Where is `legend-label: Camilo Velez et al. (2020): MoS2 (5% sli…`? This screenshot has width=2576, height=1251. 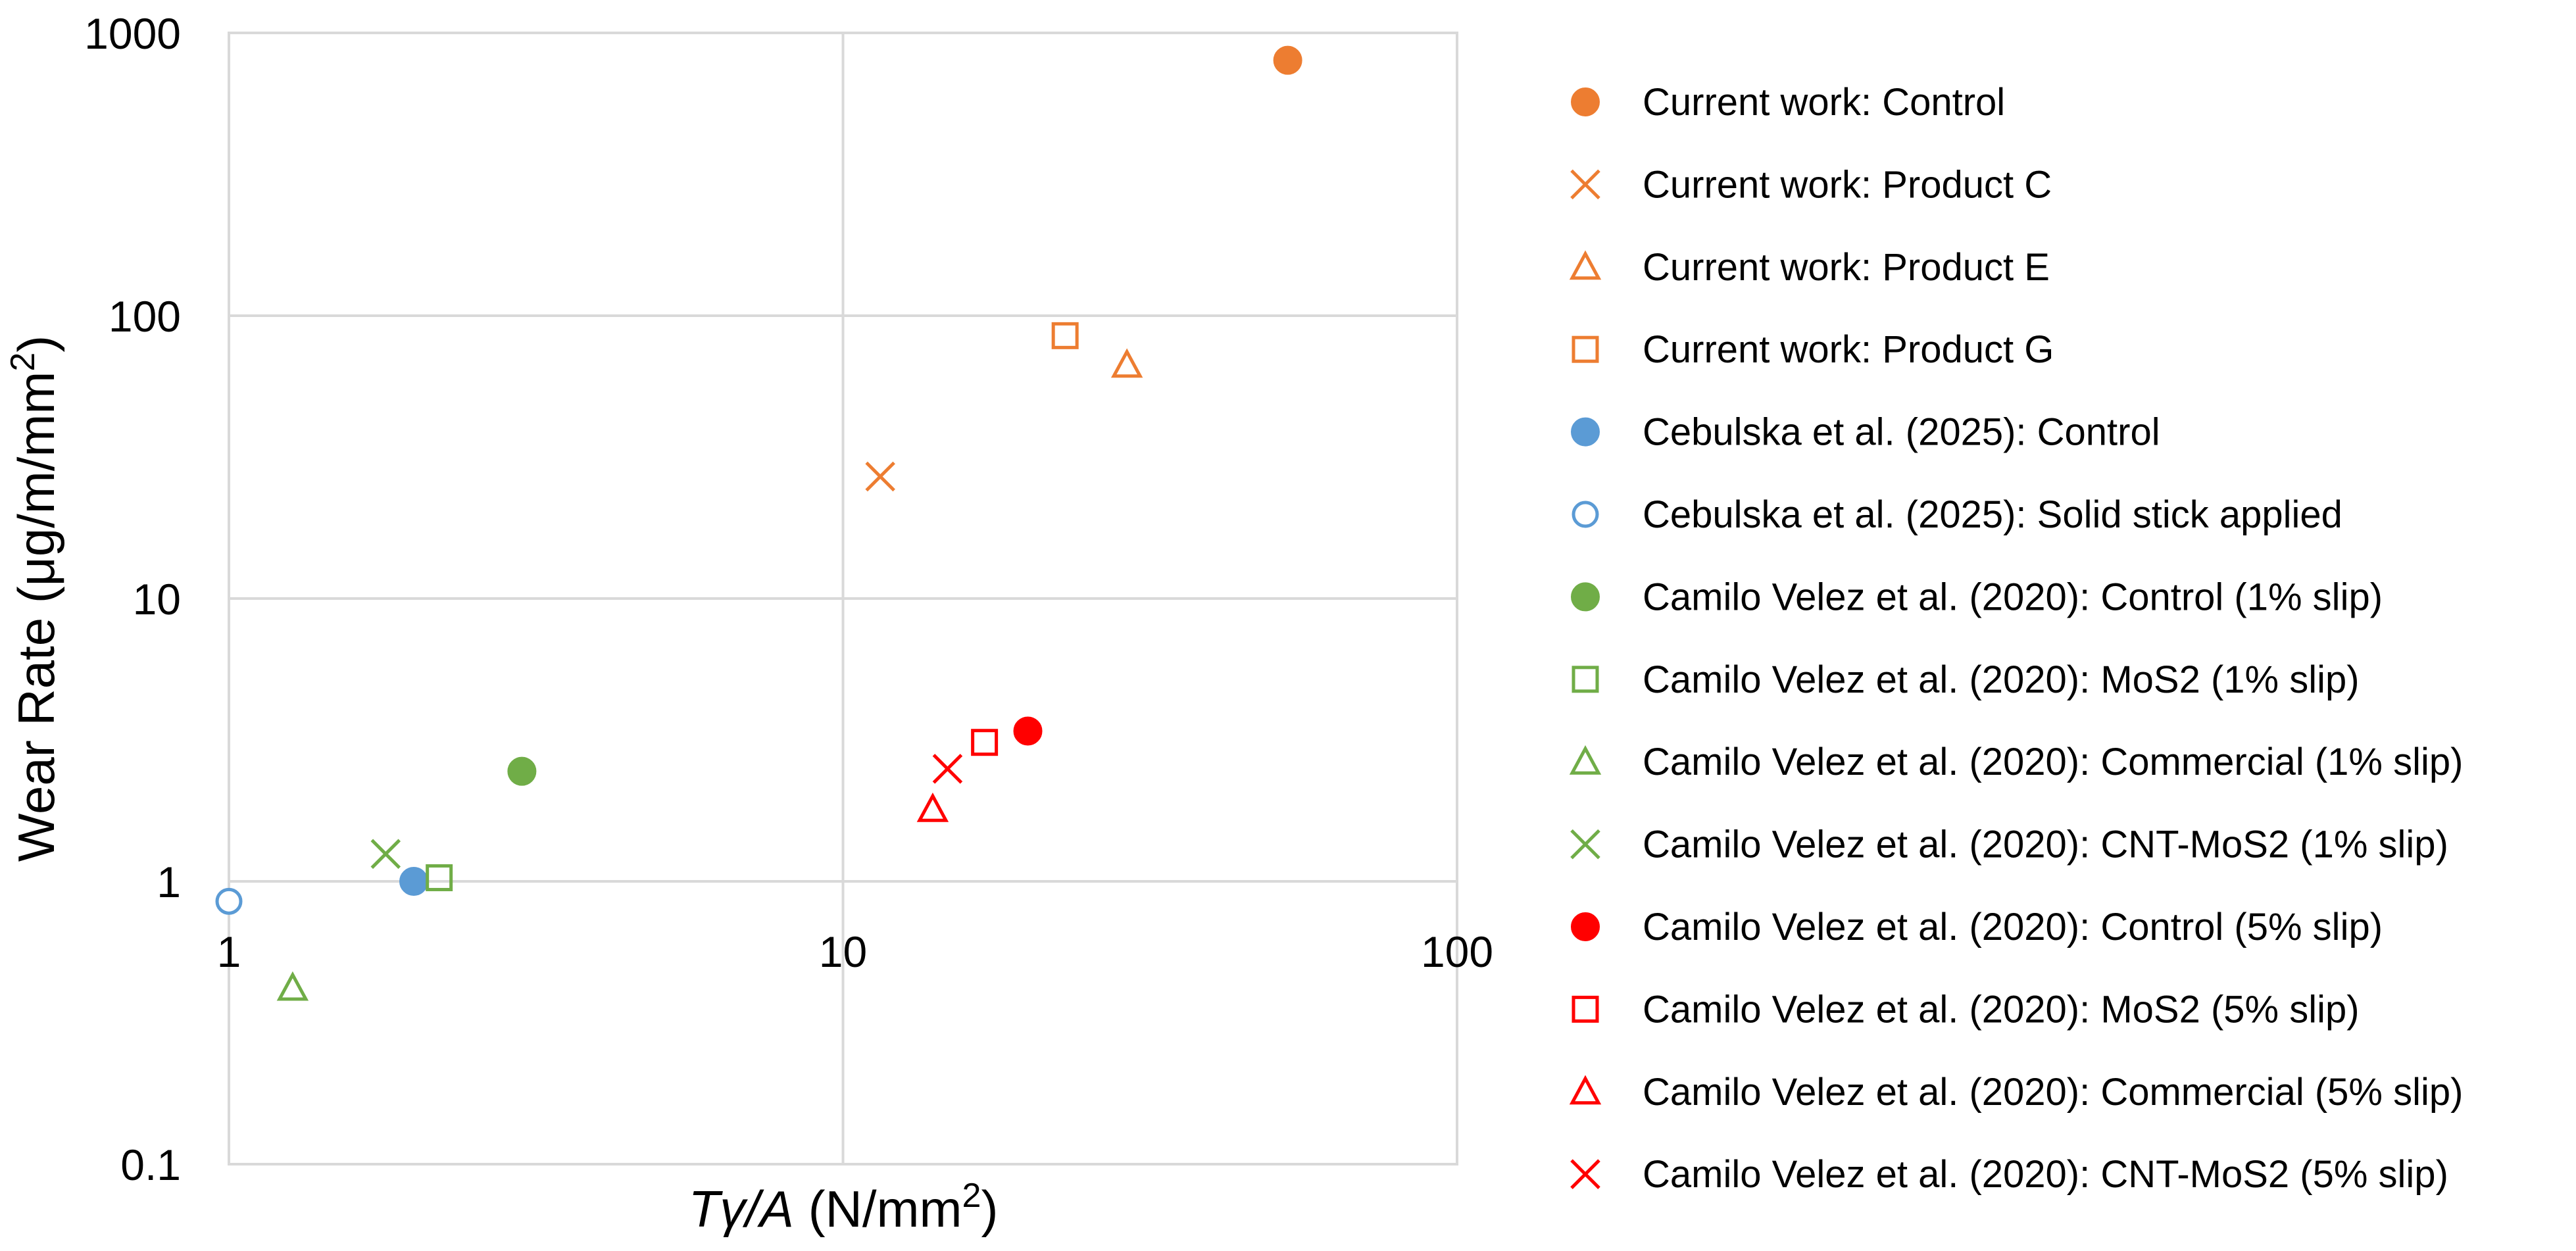 legend-label: Camilo Velez et al. (2020): MoS2 (5% sli… is located at coordinates (2001, 1009).